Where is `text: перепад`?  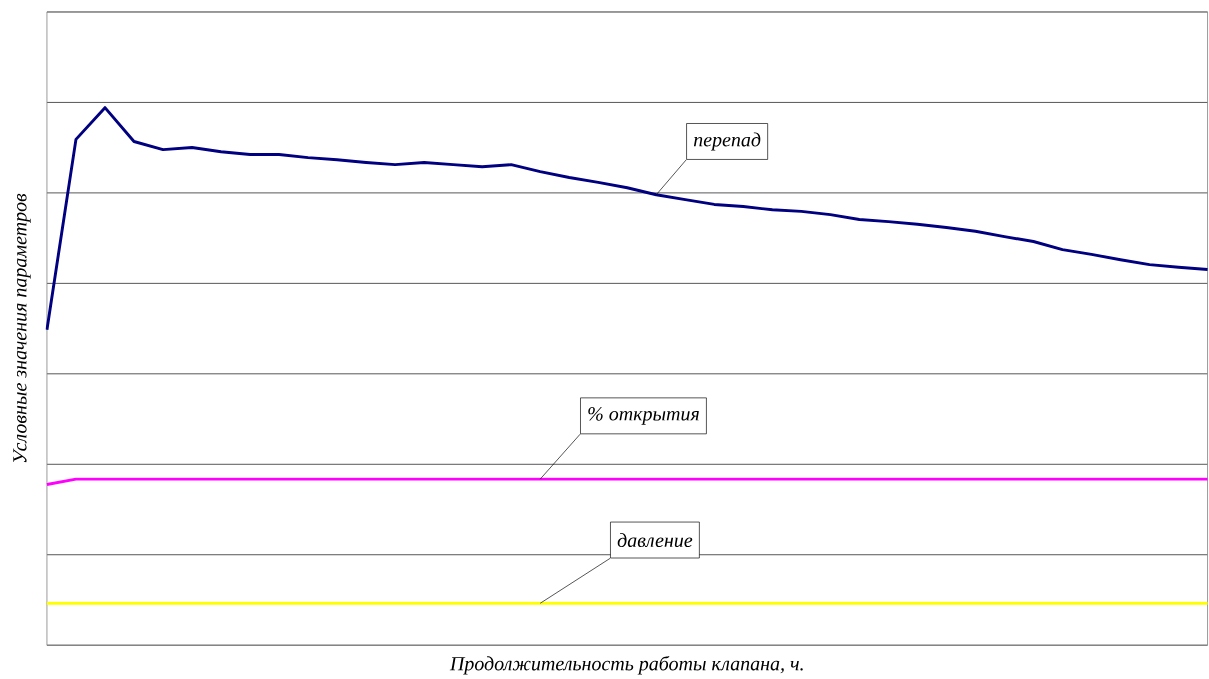
text: перепад is located at coordinates (727, 141).